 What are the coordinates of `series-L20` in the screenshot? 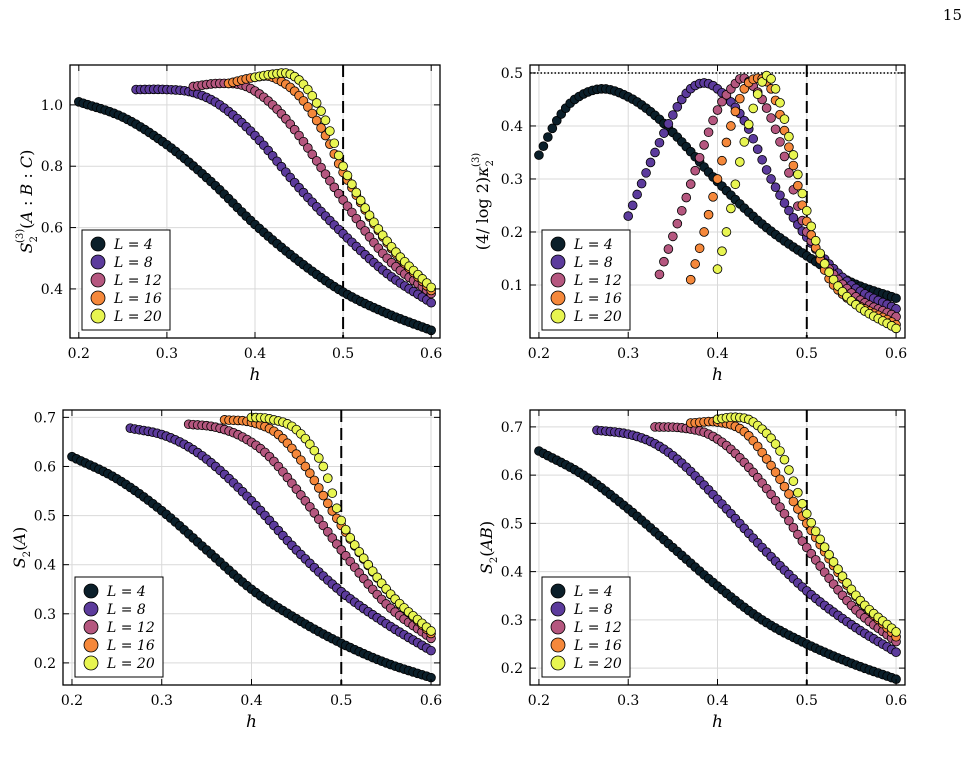 It's located at (343, 180).